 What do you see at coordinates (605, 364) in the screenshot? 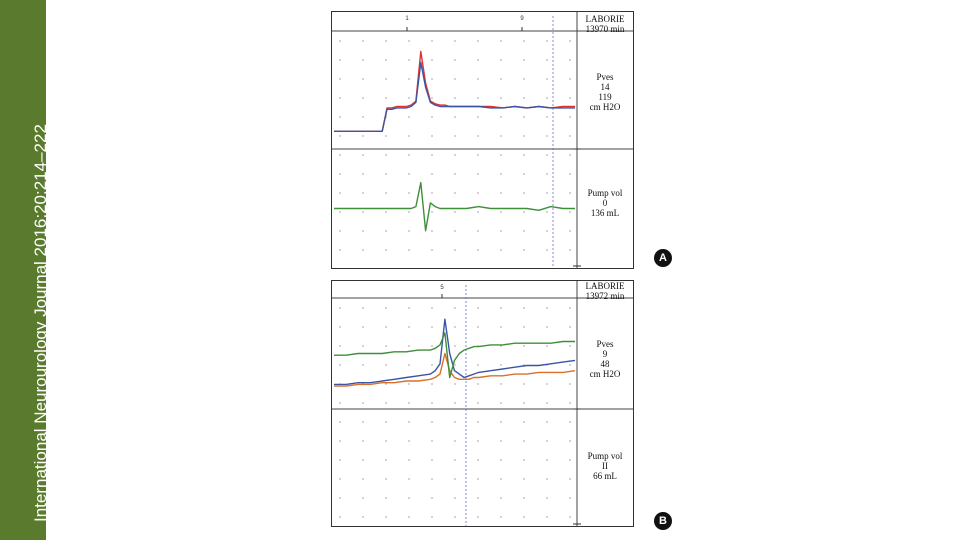
I see `readout-line: 48` at bounding box center [605, 364].